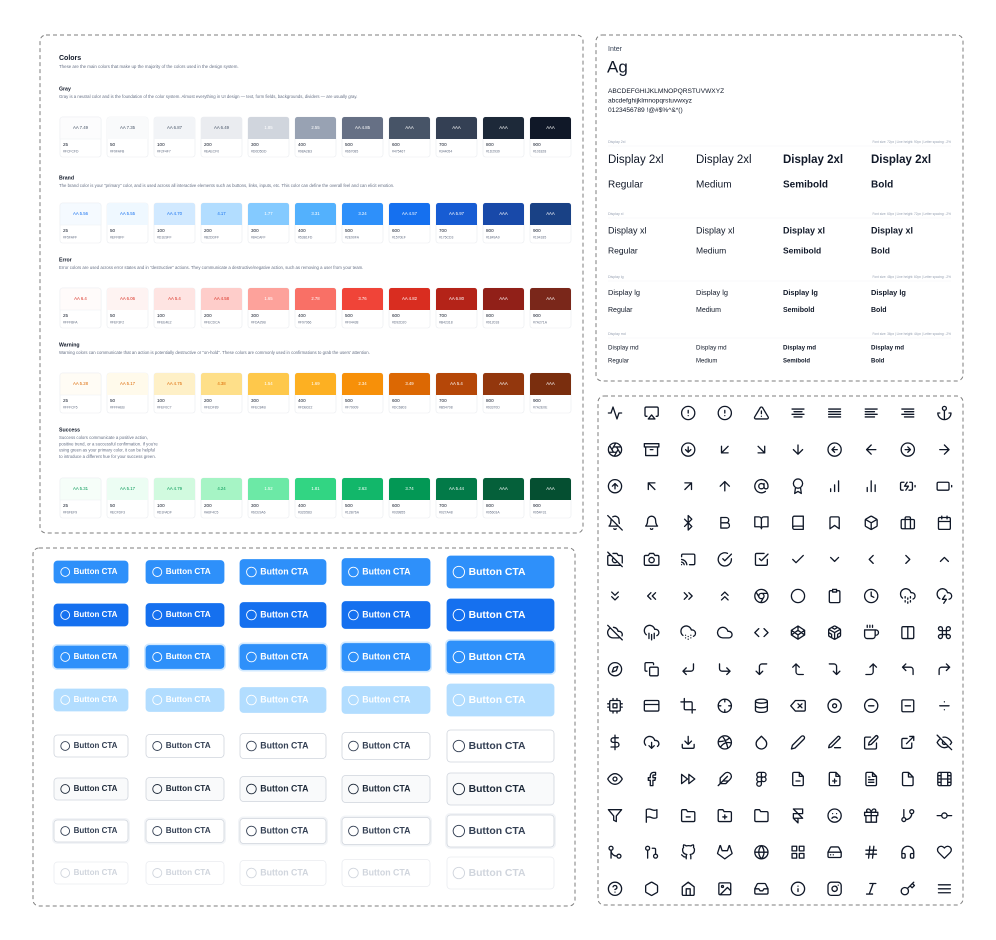 Image resolution: width=996 pixels, height=940 pixels. I want to click on swatch-shade: 100, so click(161, 144).